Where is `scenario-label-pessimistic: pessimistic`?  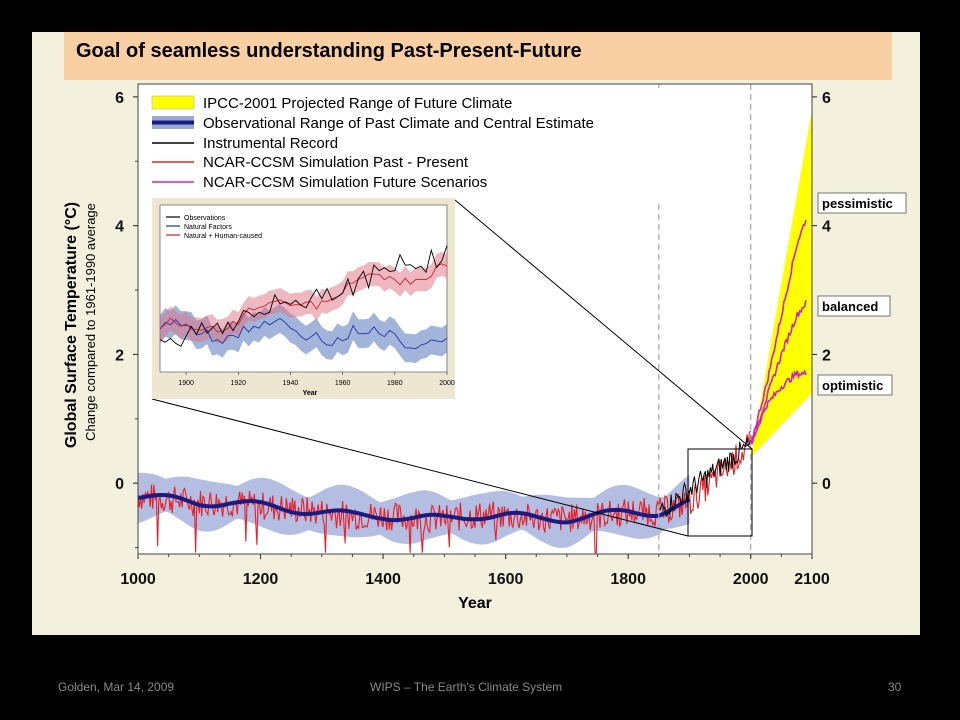
scenario-label-pessimistic: pessimistic is located at coordinates (857, 203).